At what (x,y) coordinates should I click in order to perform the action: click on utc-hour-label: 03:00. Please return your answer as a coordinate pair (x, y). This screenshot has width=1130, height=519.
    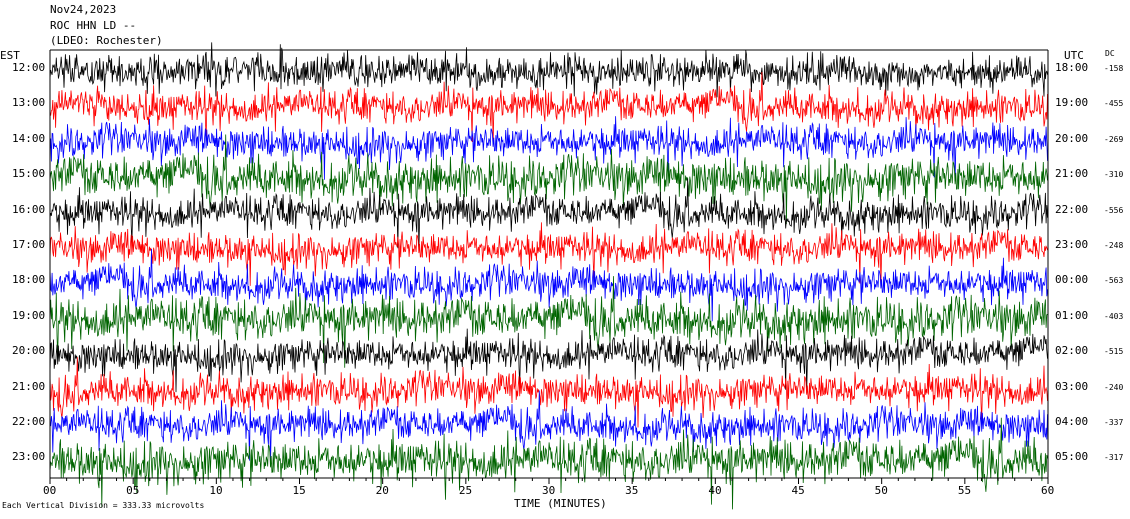
    Looking at the image, I should click on (1072, 386).